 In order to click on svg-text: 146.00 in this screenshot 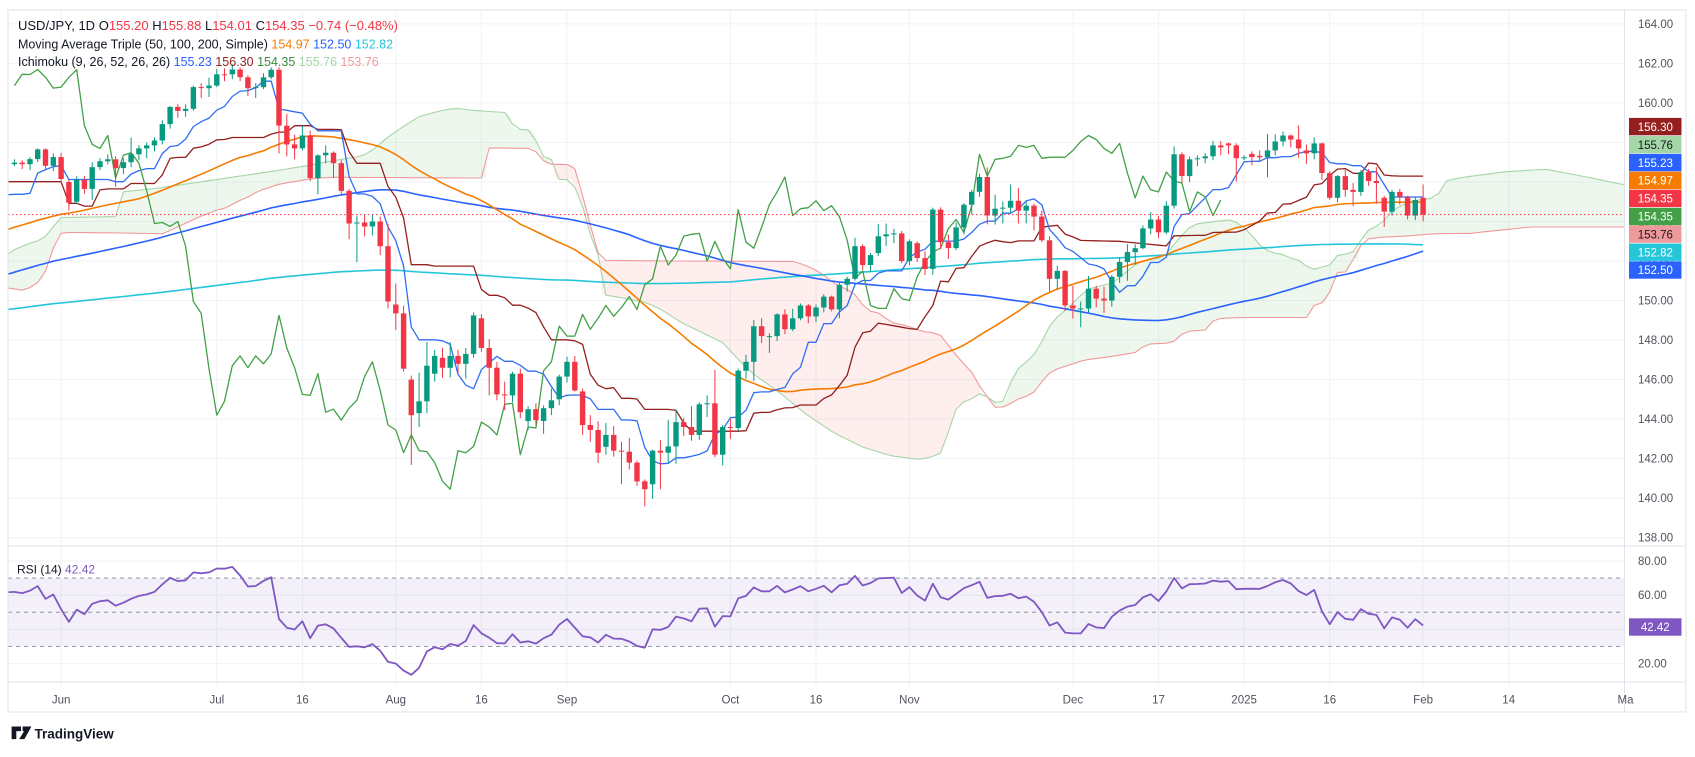, I will do `click(1655, 381)`.